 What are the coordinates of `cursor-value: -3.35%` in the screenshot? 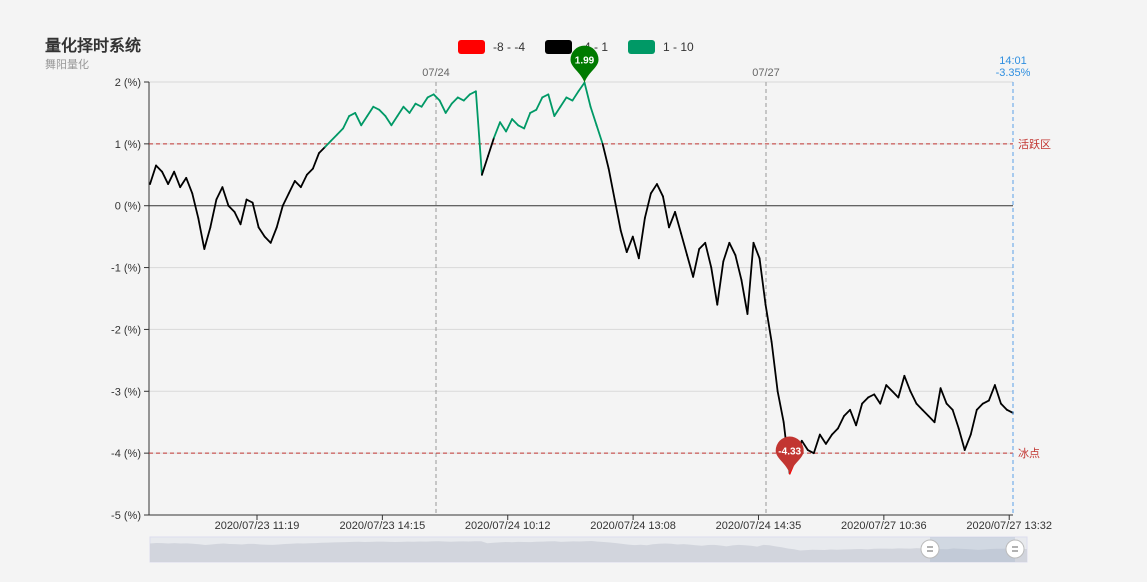 It's located at (1013, 73).